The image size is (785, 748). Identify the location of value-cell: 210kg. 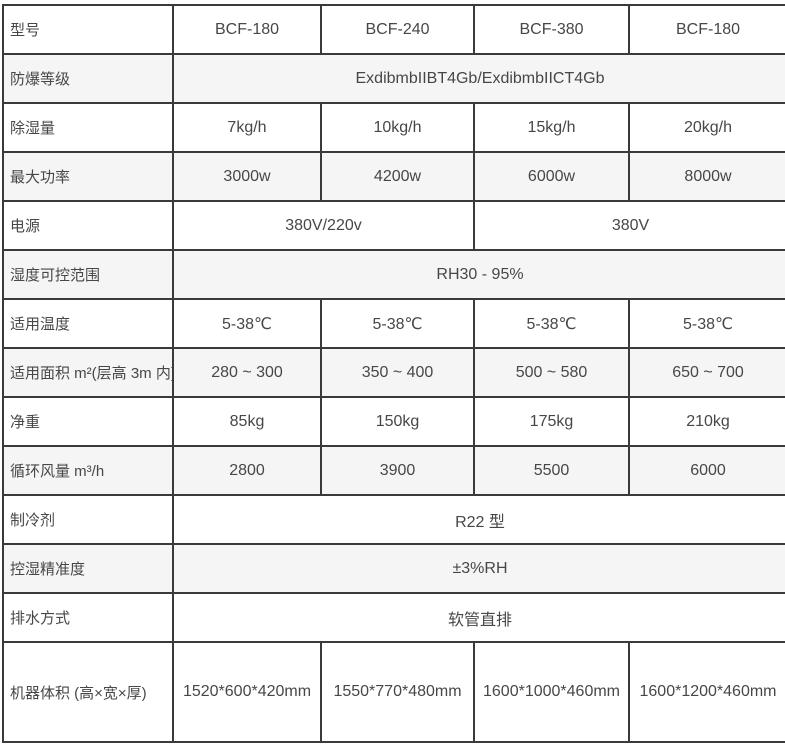
(706, 421).